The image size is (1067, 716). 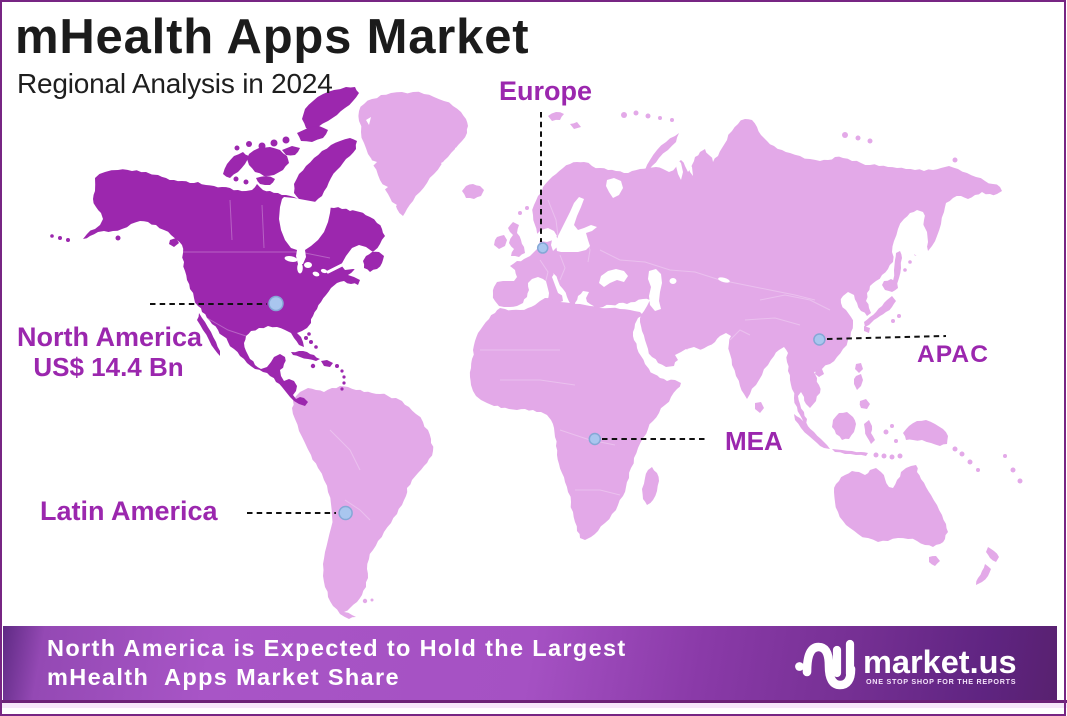 I want to click on svg-text: ONE STOP SHOP FOR THE REPORTS, so click(x=941, y=681).